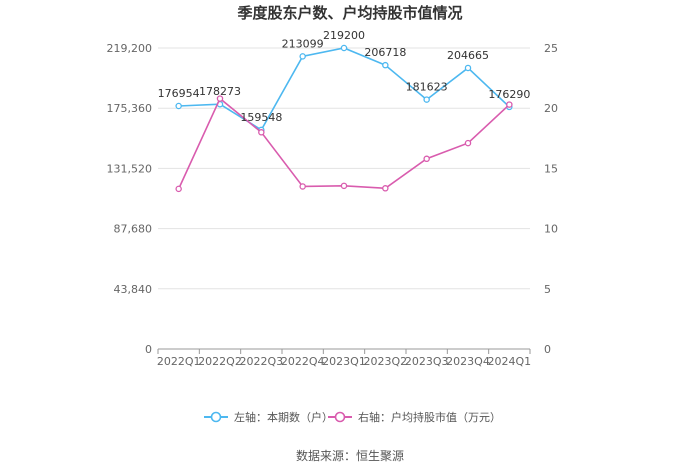  What do you see at coordinates (220, 361) in the screenshot?
I see `x-tick-label: 2022Q2` at bounding box center [220, 361].